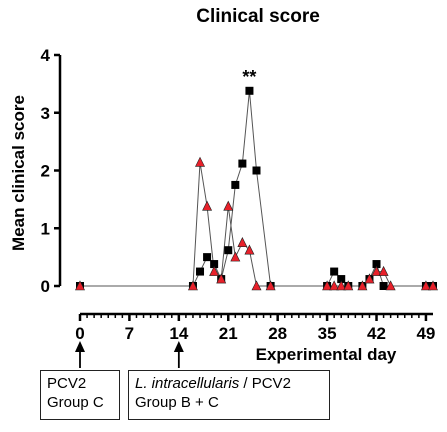 The width and height of the screenshot is (447, 432). Describe the element at coordinates (326, 354) in the screenshot. I see `x-axis-label: Experimental day` at that location.